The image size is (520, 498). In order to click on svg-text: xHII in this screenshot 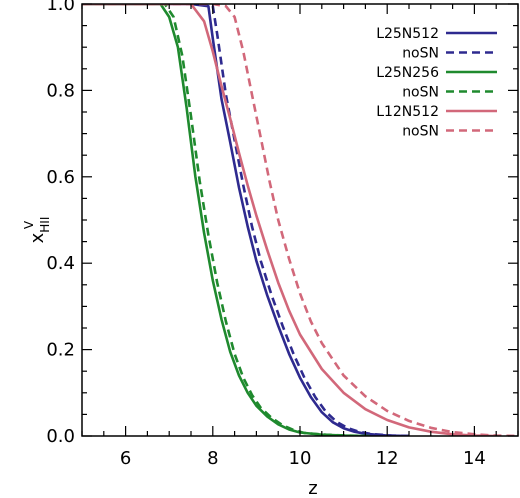, I will do `click(39, 230)`.